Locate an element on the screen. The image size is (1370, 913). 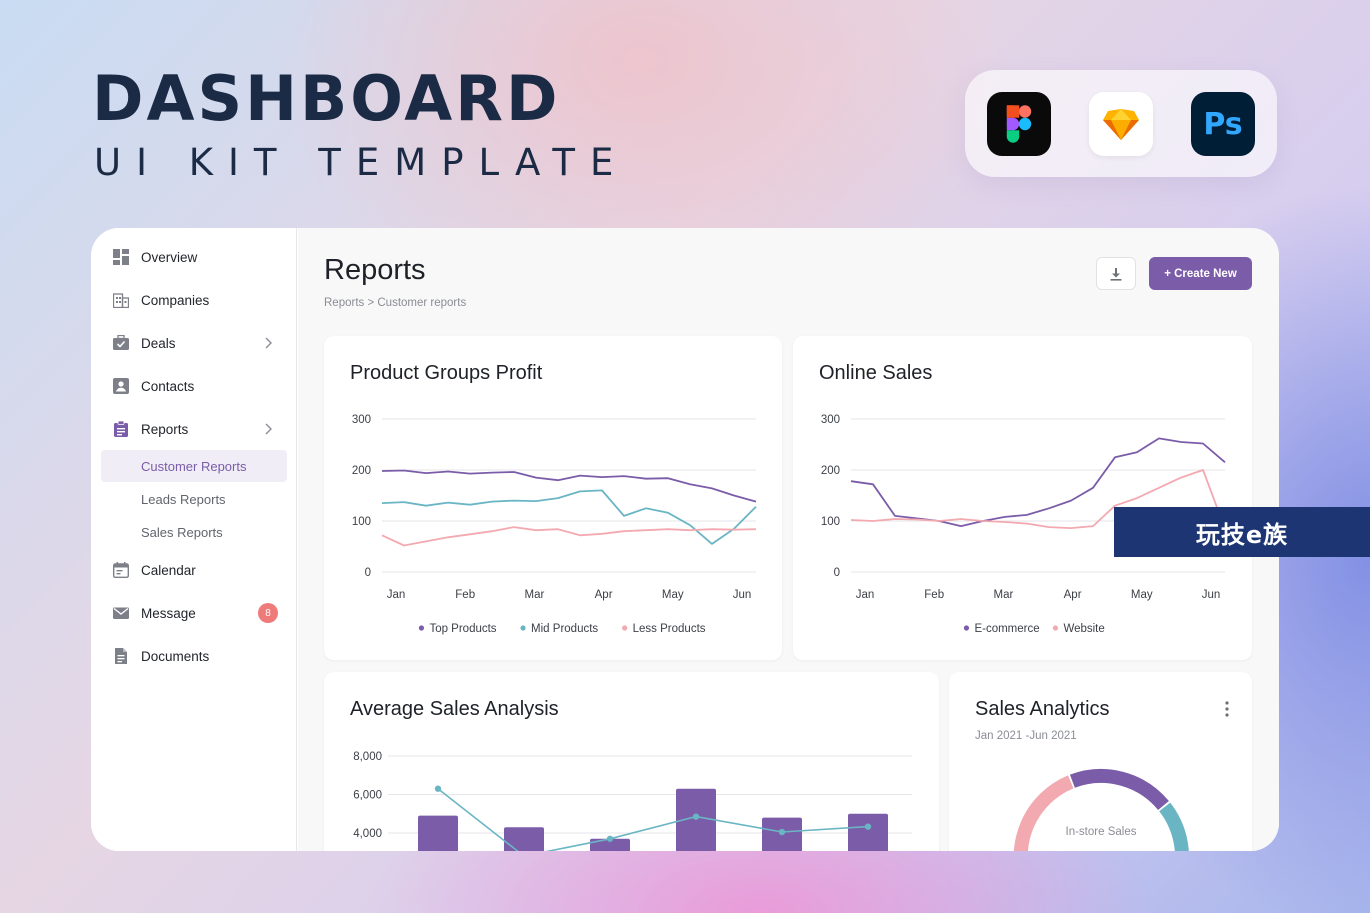
photoshop-label: Ps is located at coordinates (1223, 124).